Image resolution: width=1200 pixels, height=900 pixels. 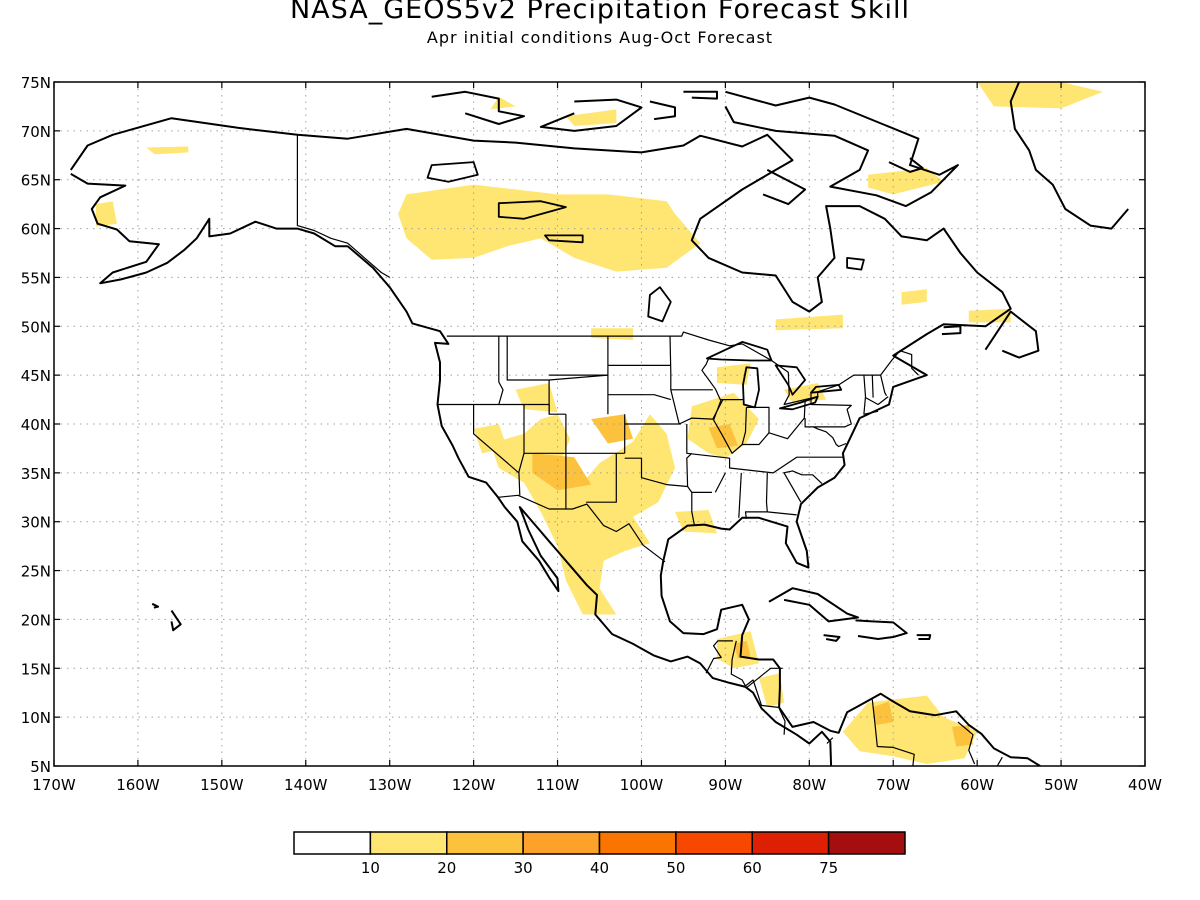 What do you see at coordinates (36, 327) in the screenshot?
I see `lat-tick-label: 50N` at bounding box center [36, 327].